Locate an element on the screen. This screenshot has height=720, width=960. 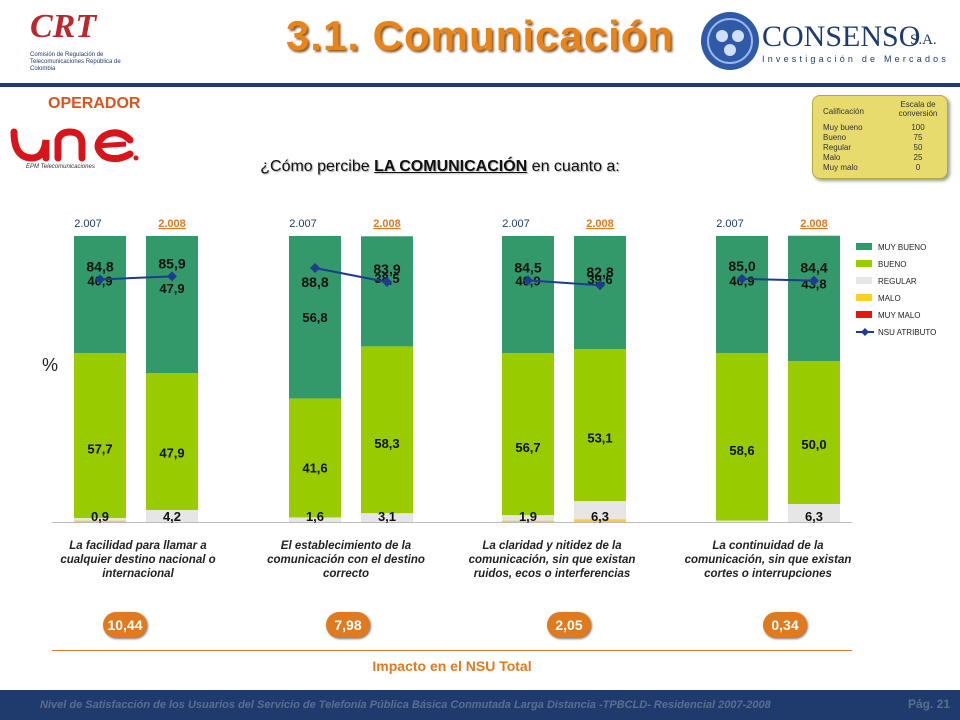
data-label: 39,6 is located at coordinates (599, 279).